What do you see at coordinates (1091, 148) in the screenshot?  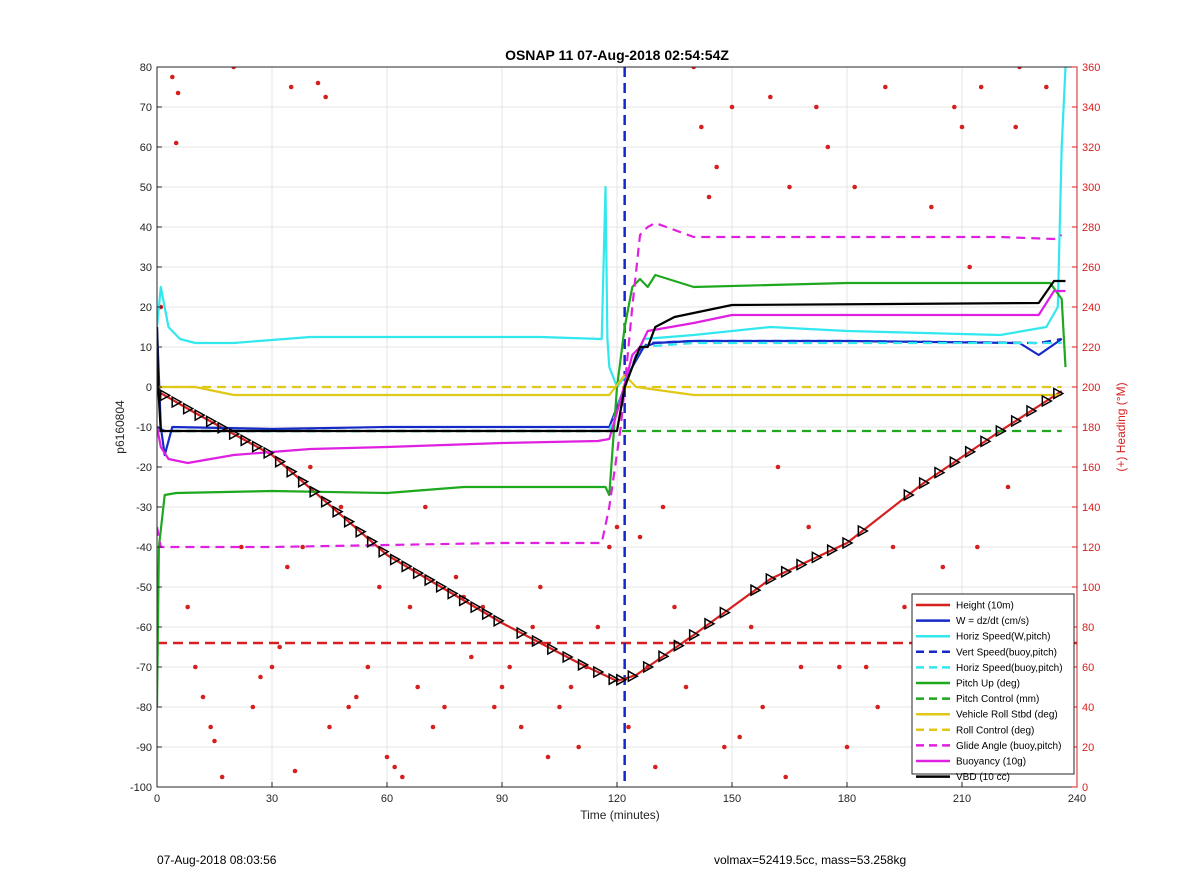 I see `y2-tick-label: 320` at bounding box center [1091, 148].